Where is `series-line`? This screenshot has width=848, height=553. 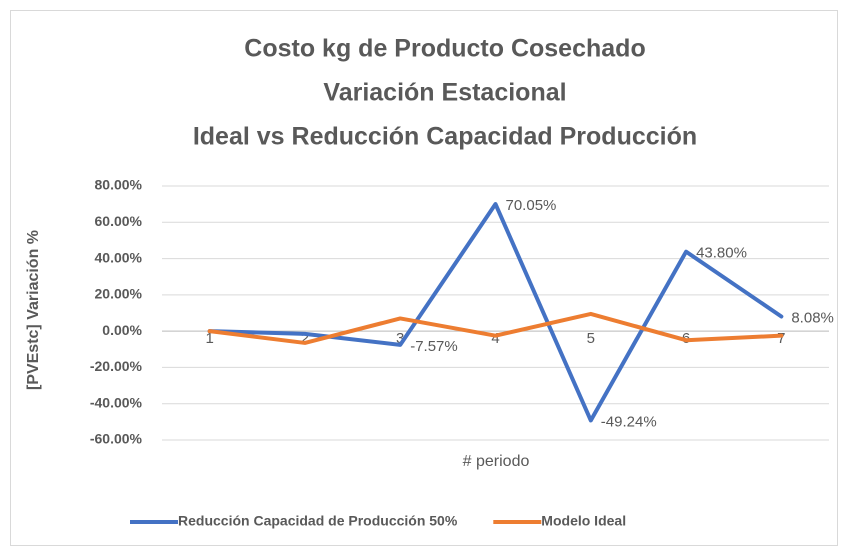
series-line is located at coordinates (495, 328).